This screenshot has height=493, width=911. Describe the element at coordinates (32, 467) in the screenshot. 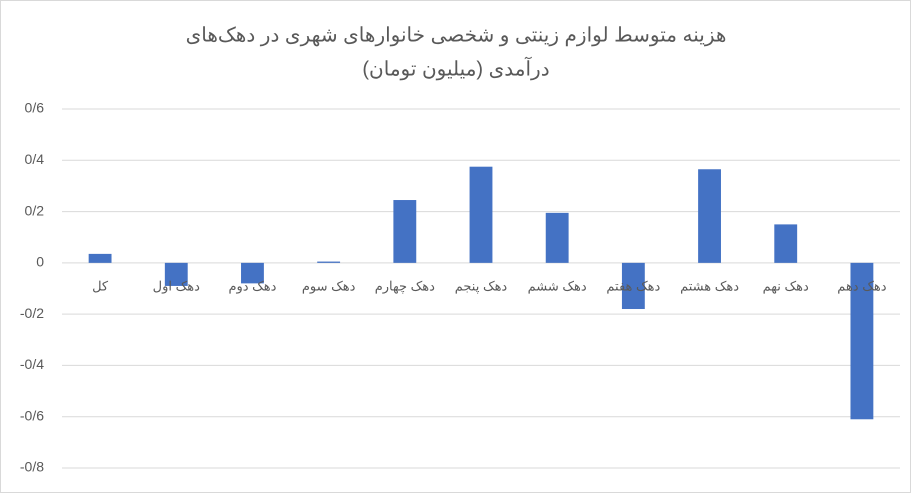

I see `y-tick-label: -0/8` at that location.